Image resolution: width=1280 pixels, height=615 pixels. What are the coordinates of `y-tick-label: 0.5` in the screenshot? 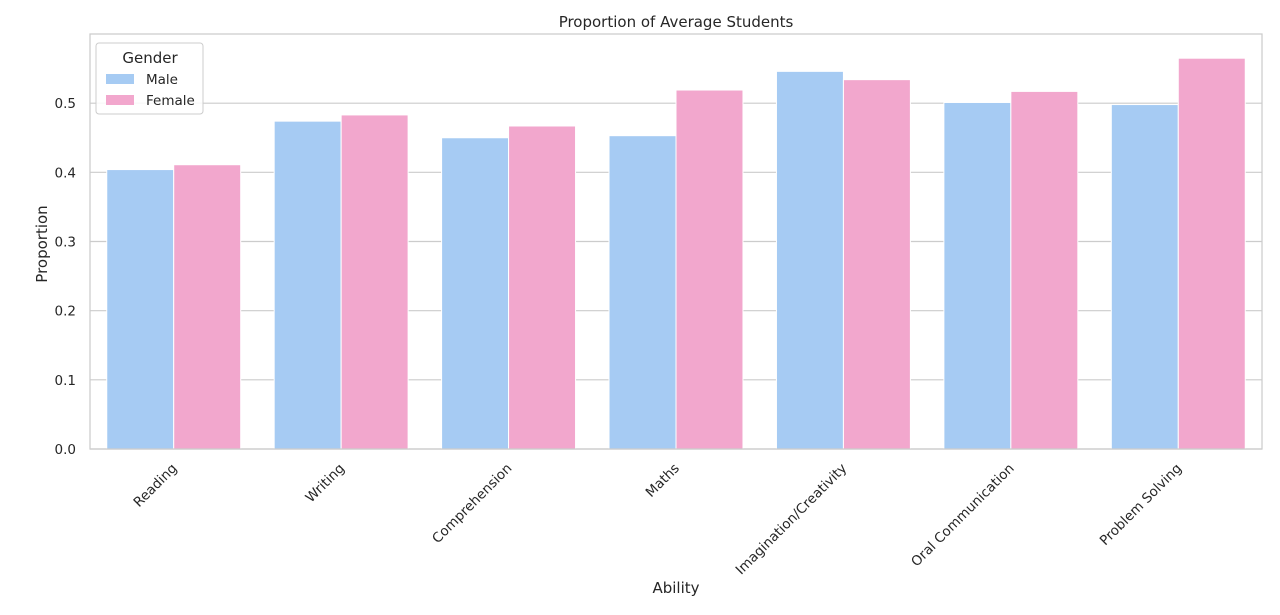 It's located at (65, 104).